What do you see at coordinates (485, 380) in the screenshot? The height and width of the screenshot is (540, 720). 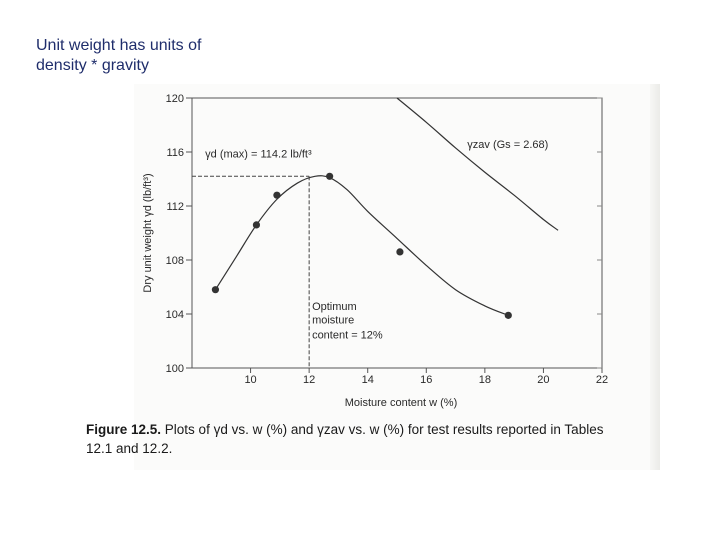 I see `x-tick-label: 18` at bounding box center [485, 380].